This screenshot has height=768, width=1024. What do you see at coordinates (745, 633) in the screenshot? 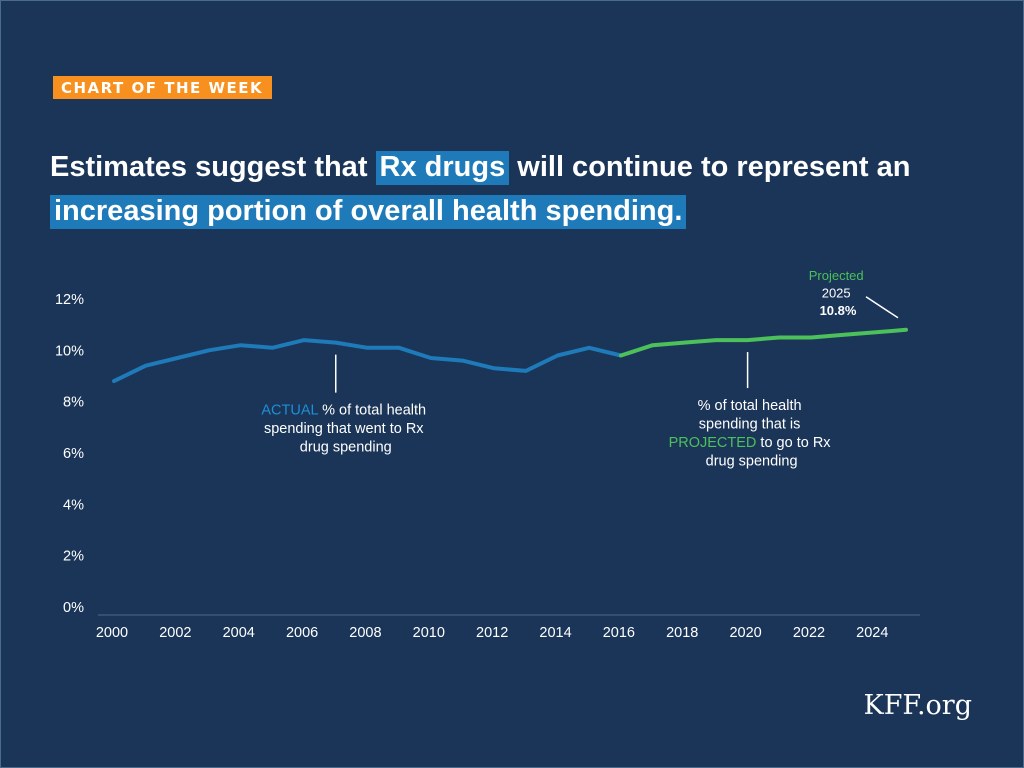
I see `x-tick-label: 2020` at bounding box center [745, 633].